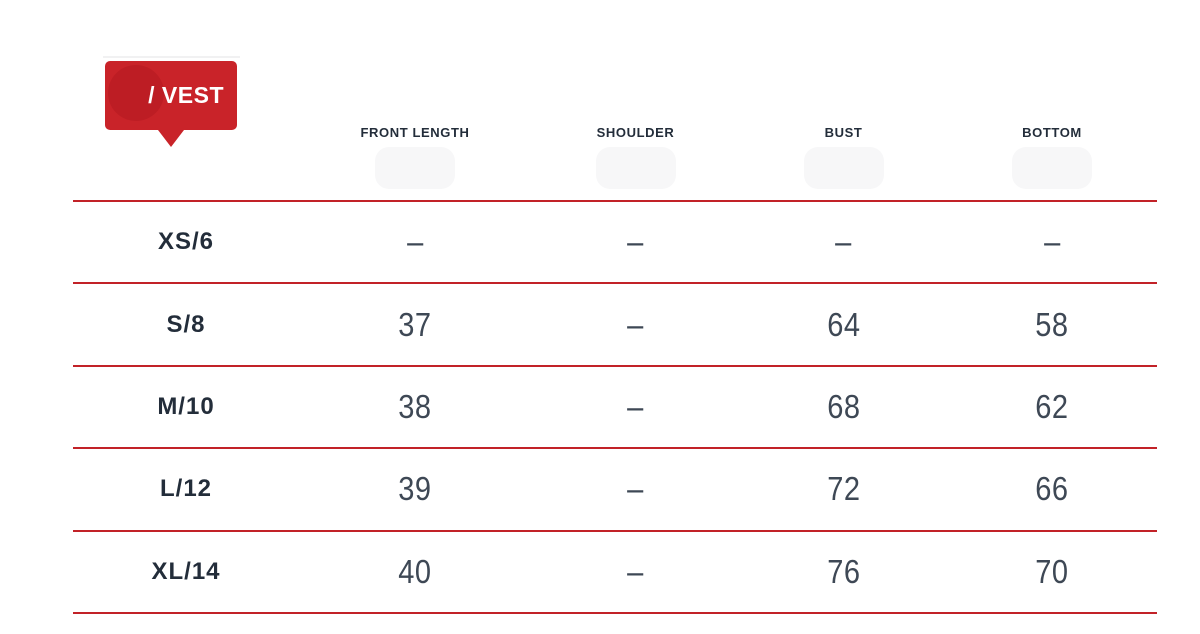  I want to click on table-row-s: S/8 37 – 64 58, so click(615, 323).